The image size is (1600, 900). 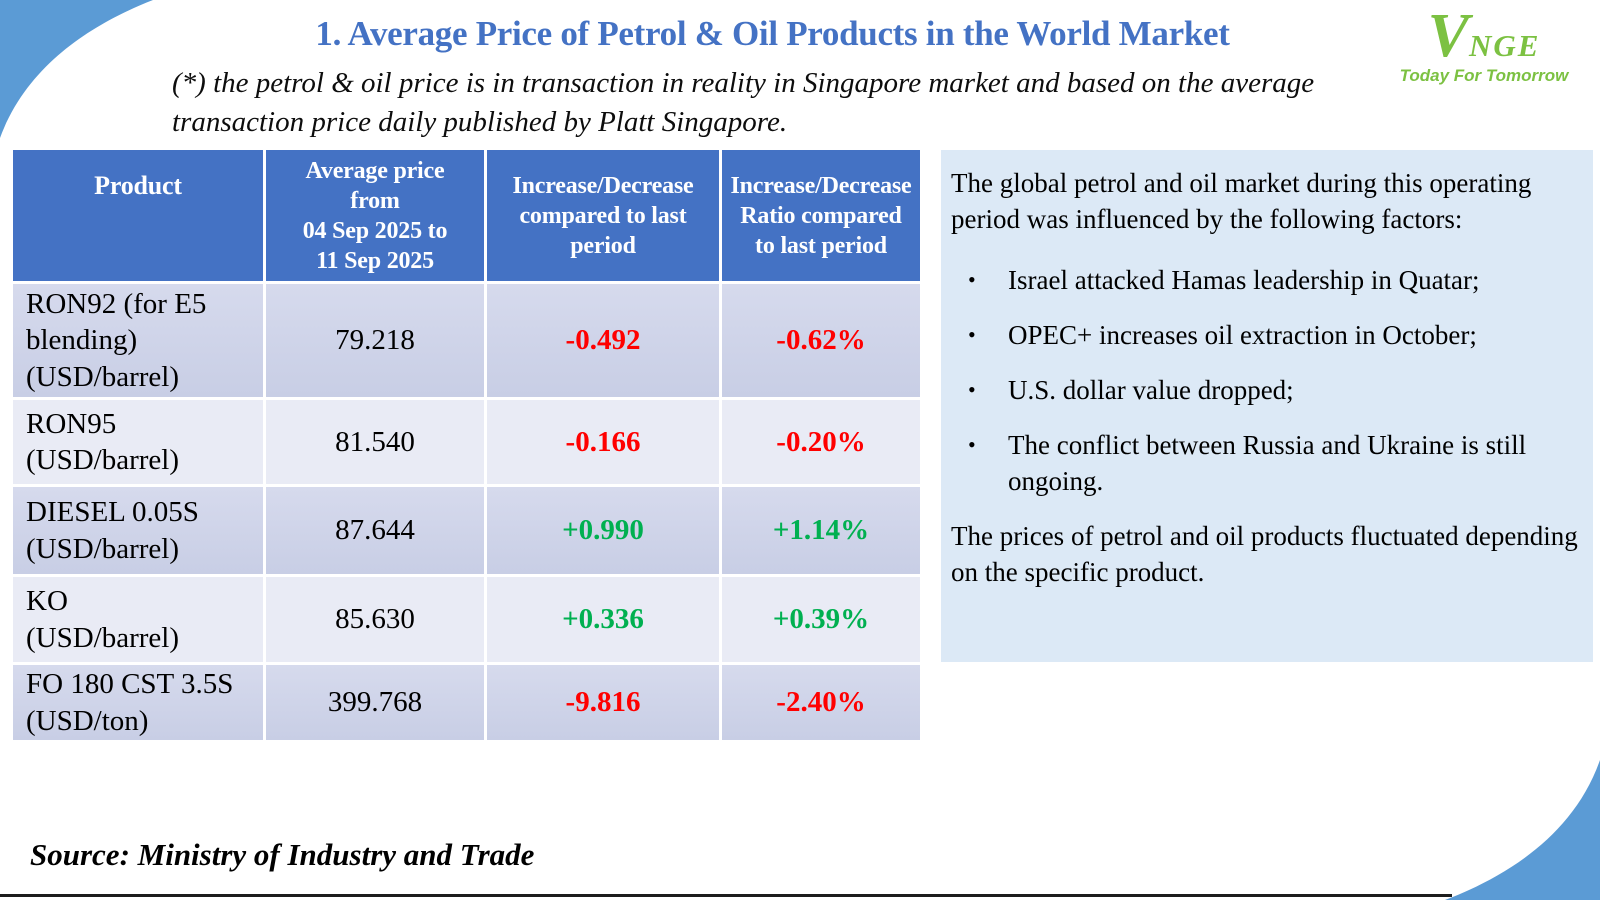 What do you see at coordinates (603, 340) in the screenshot?
I see `table-row-change: -0.492` at bounding box center [603, 340].